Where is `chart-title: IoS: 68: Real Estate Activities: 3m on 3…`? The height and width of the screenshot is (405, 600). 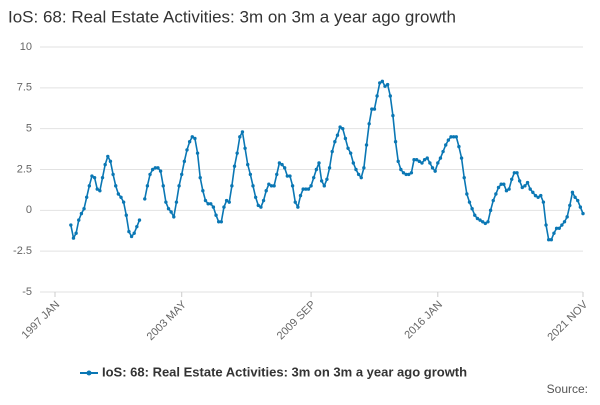 chart-title: IoS: 68: Real Estate Activities: 3m on 3… is located at coordinates (232, 16).